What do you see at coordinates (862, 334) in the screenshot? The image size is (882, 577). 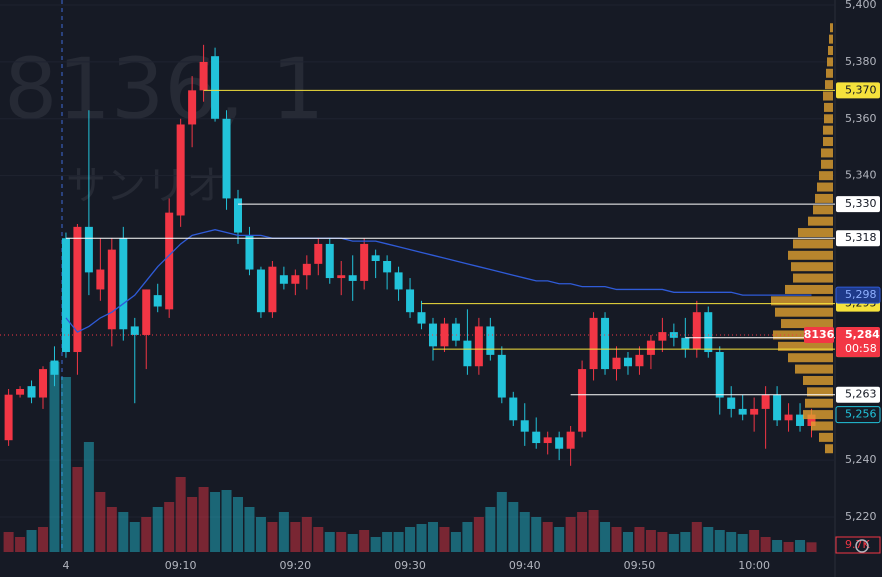 I see `current-price-label: 5,284` at bounding box center [862, 334].